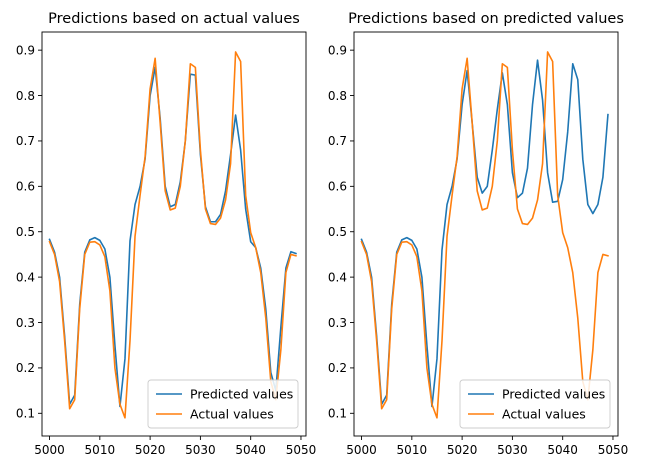 The image size is (655, 470). Describe the element at coordinates (174, 19) in the screenshot. I see `chart-title: Predictions based on actual values` at that location.